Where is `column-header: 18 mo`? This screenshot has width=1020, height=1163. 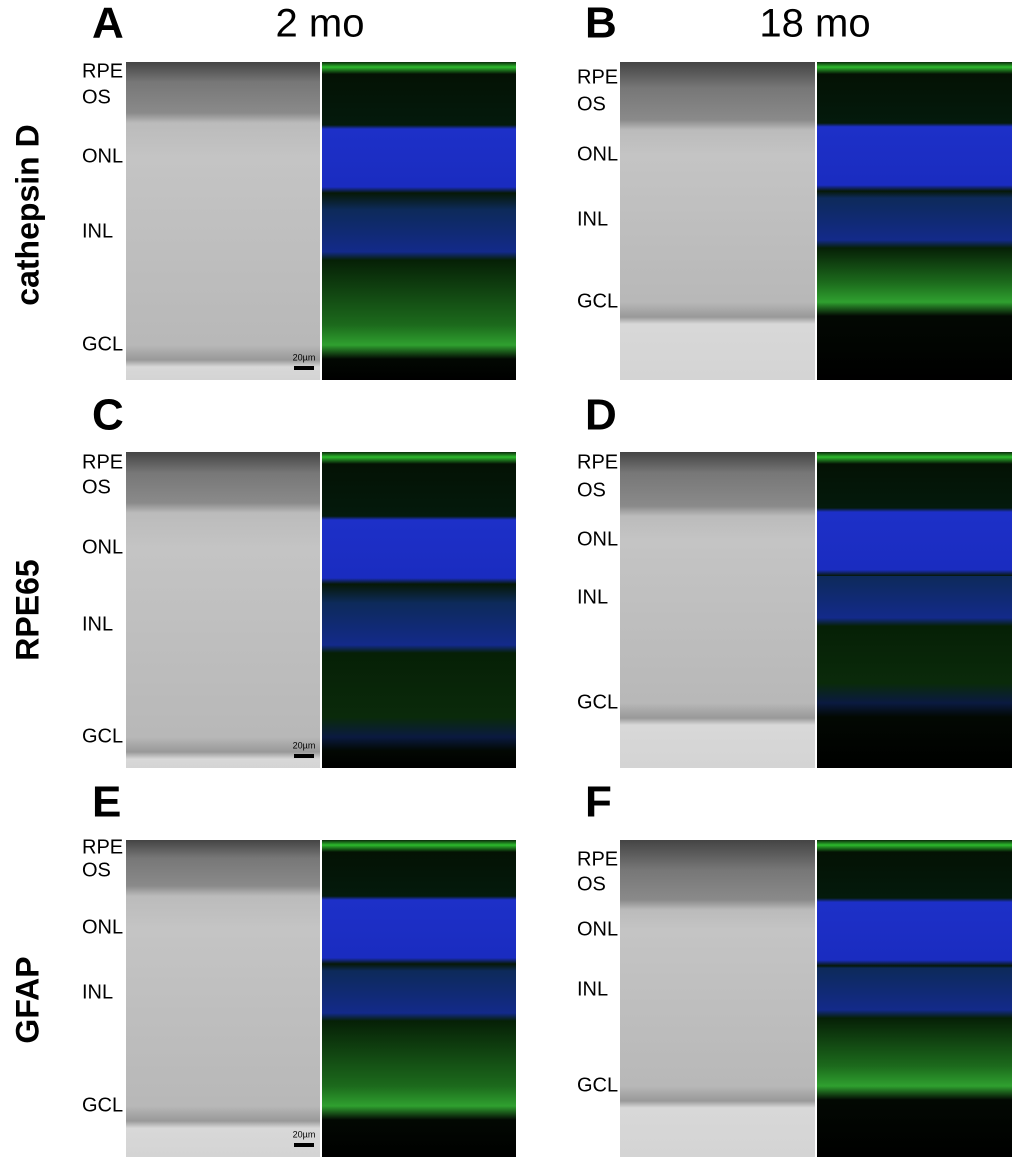 column-header: 18 mo is located at coordinates (814, 24).